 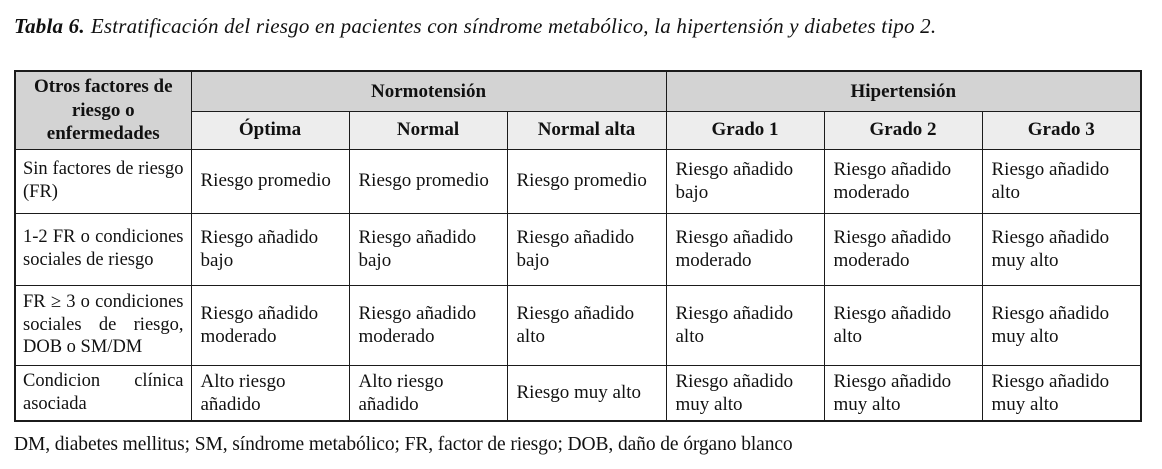 What do you see at coordinates (103, 110) in the screenshot?
I see `corner-header-cell: Otros factores de riesgo o enfermedades` at bounding box center [103, 110].